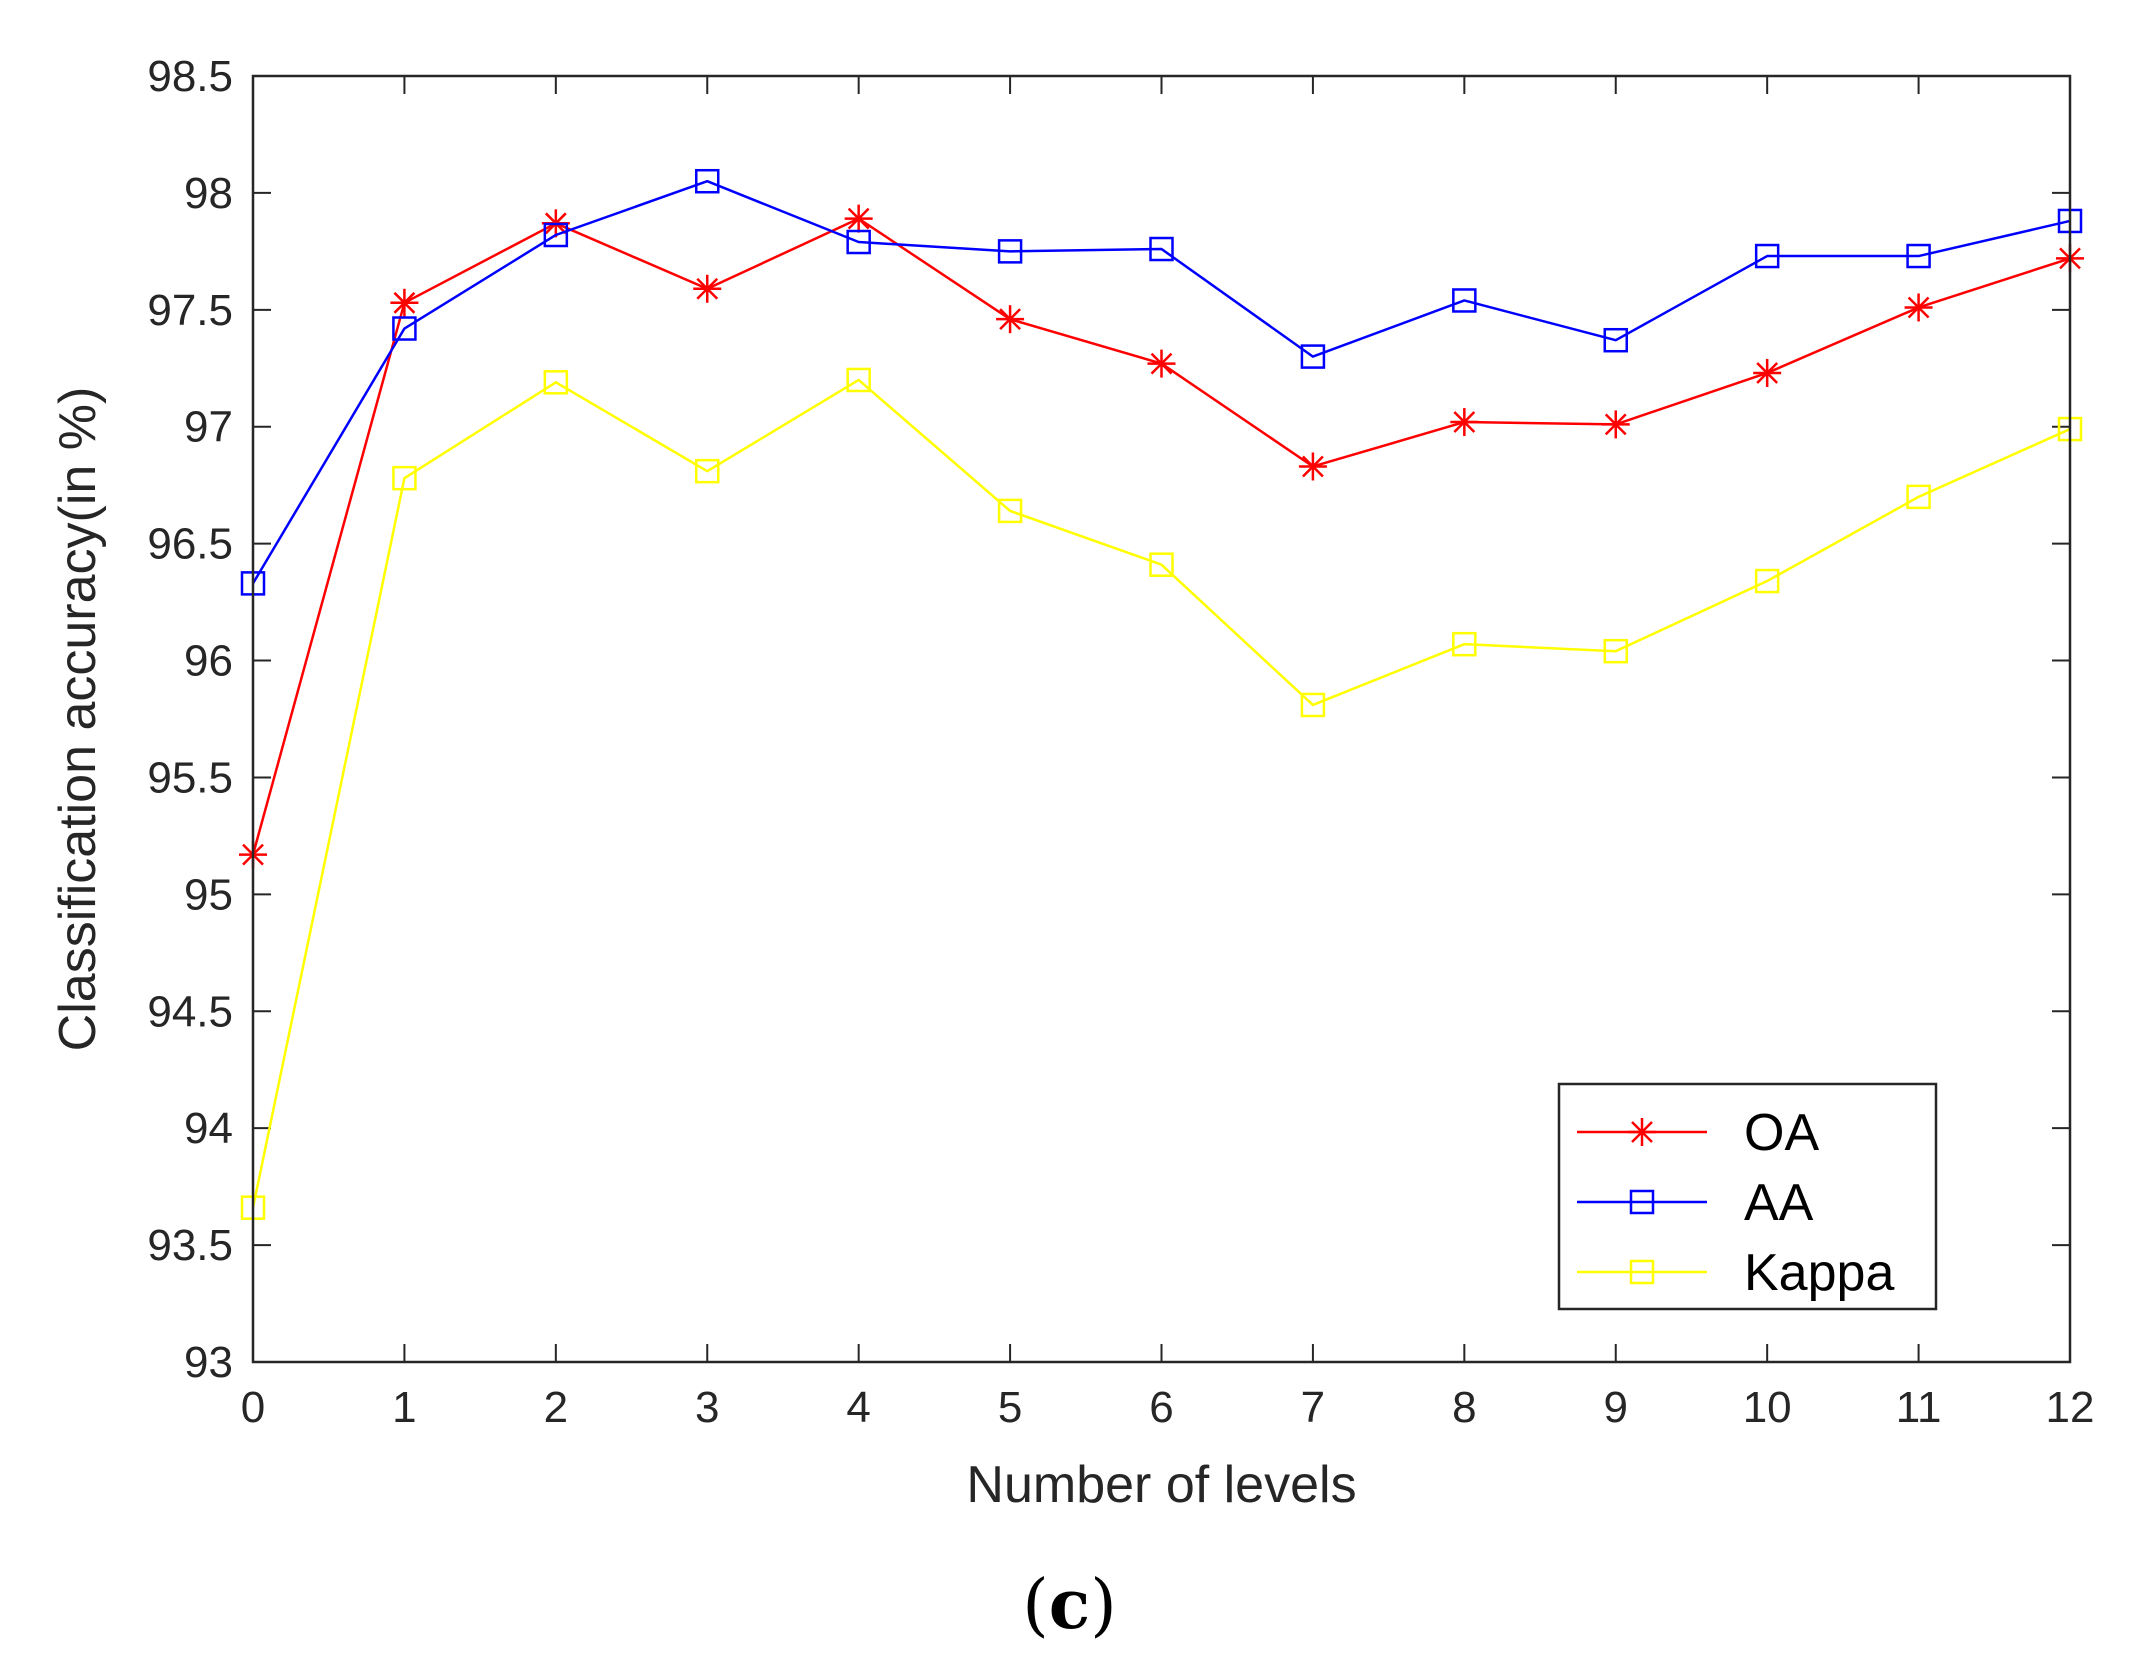 The image size is (2139, 1680). Describe the element at coordinates (190, 1245) in the screenshot. I see `y-tick-label: 93.5` at that location.